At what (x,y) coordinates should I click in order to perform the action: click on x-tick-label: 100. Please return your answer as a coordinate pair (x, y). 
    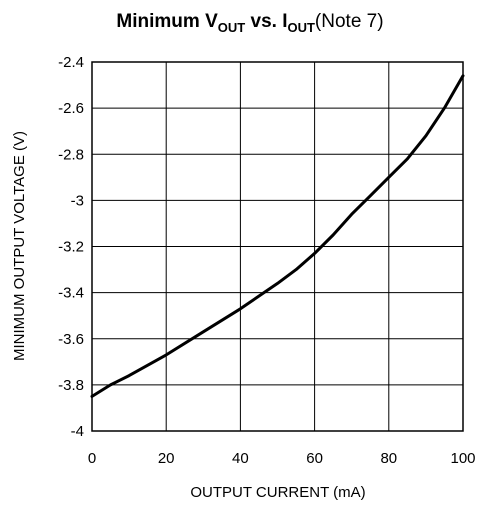
    Looking at the image, I should click on (462, 458).